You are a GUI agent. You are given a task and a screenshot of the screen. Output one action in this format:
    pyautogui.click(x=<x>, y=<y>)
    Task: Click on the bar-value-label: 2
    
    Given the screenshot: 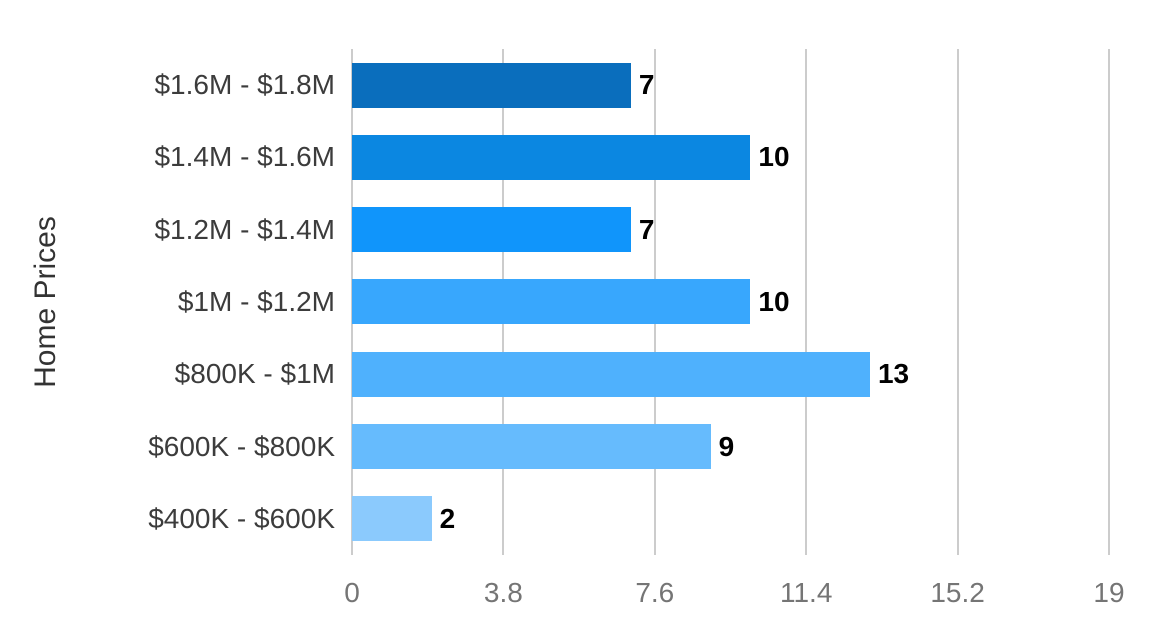 What is the action you would take?
    pyautogui.click(x=447, y=518)
    